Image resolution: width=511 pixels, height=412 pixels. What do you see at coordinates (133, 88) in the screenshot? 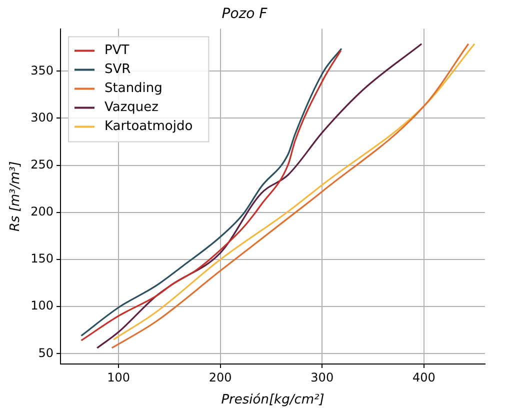
I see `legend-label: Standing` at bounding box center [133, 88].